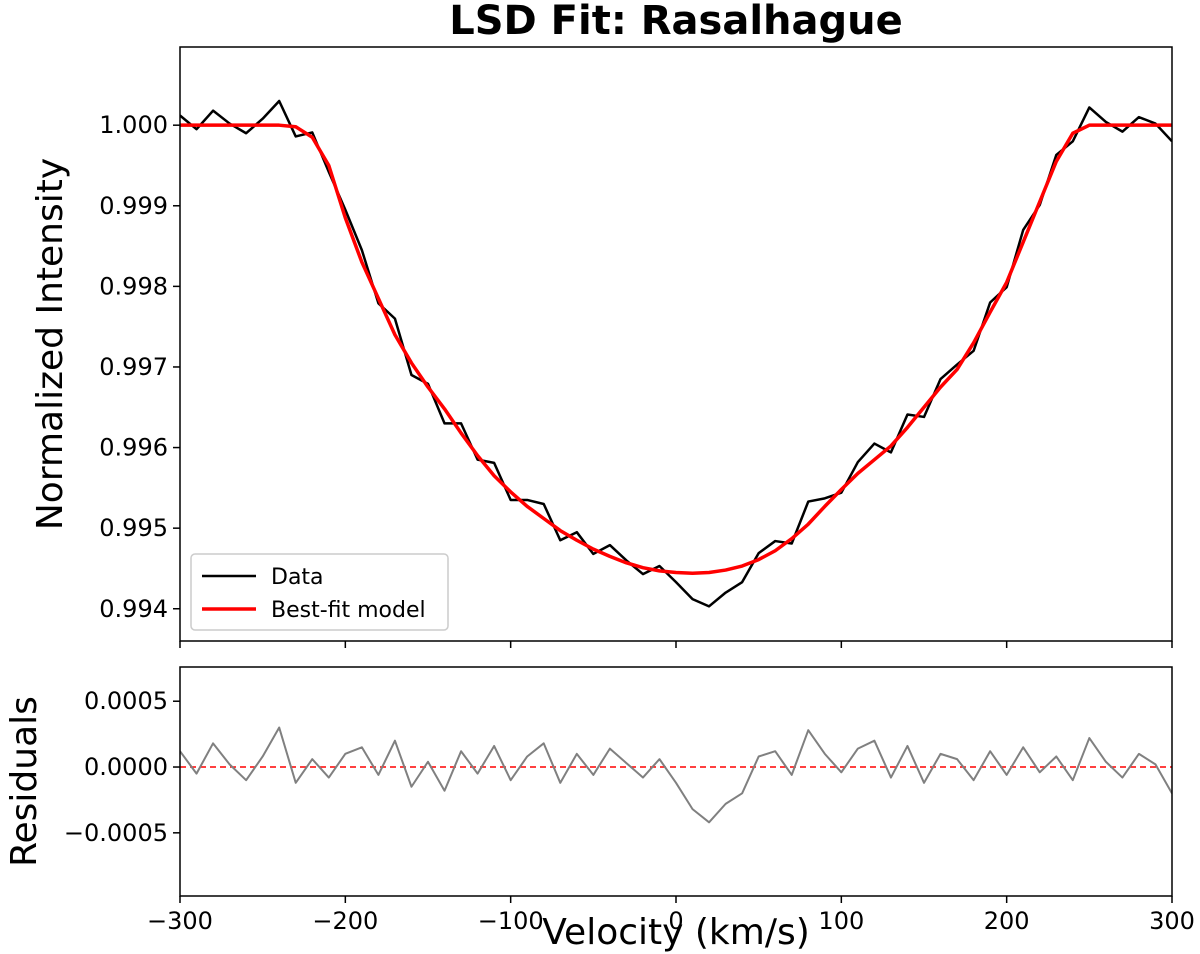  Describe the element at coordinates (348, 610) in the screenshot. I see `legend-label: Best-fit model` at that location.